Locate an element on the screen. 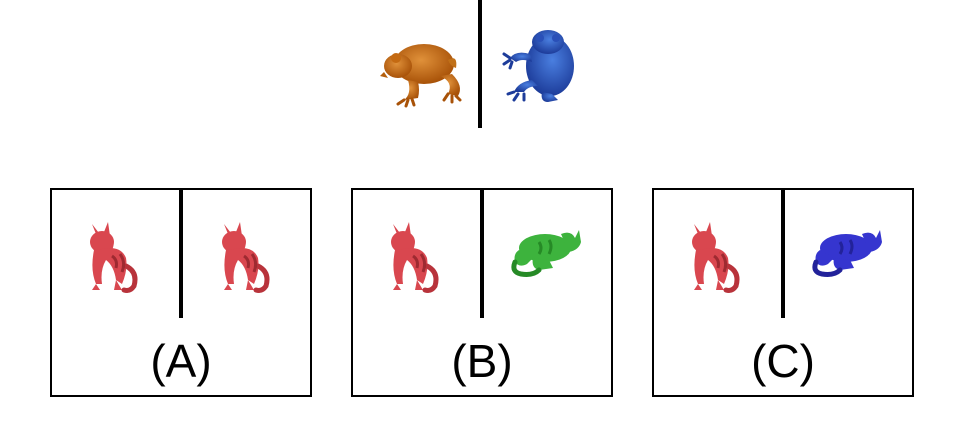 This screenshot has width=963, height=446. option-label: (C) is located at coordinates (783, 361).